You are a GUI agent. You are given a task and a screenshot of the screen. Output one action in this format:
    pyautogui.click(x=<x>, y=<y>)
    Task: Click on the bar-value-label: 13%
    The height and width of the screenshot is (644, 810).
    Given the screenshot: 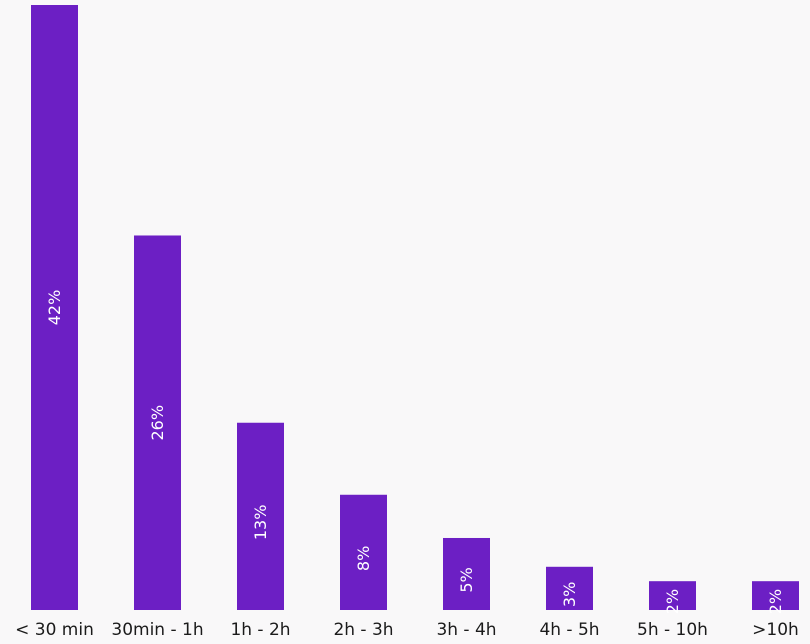 What is the action you would take?
    pyautogui.click(x=260, y=523)
    